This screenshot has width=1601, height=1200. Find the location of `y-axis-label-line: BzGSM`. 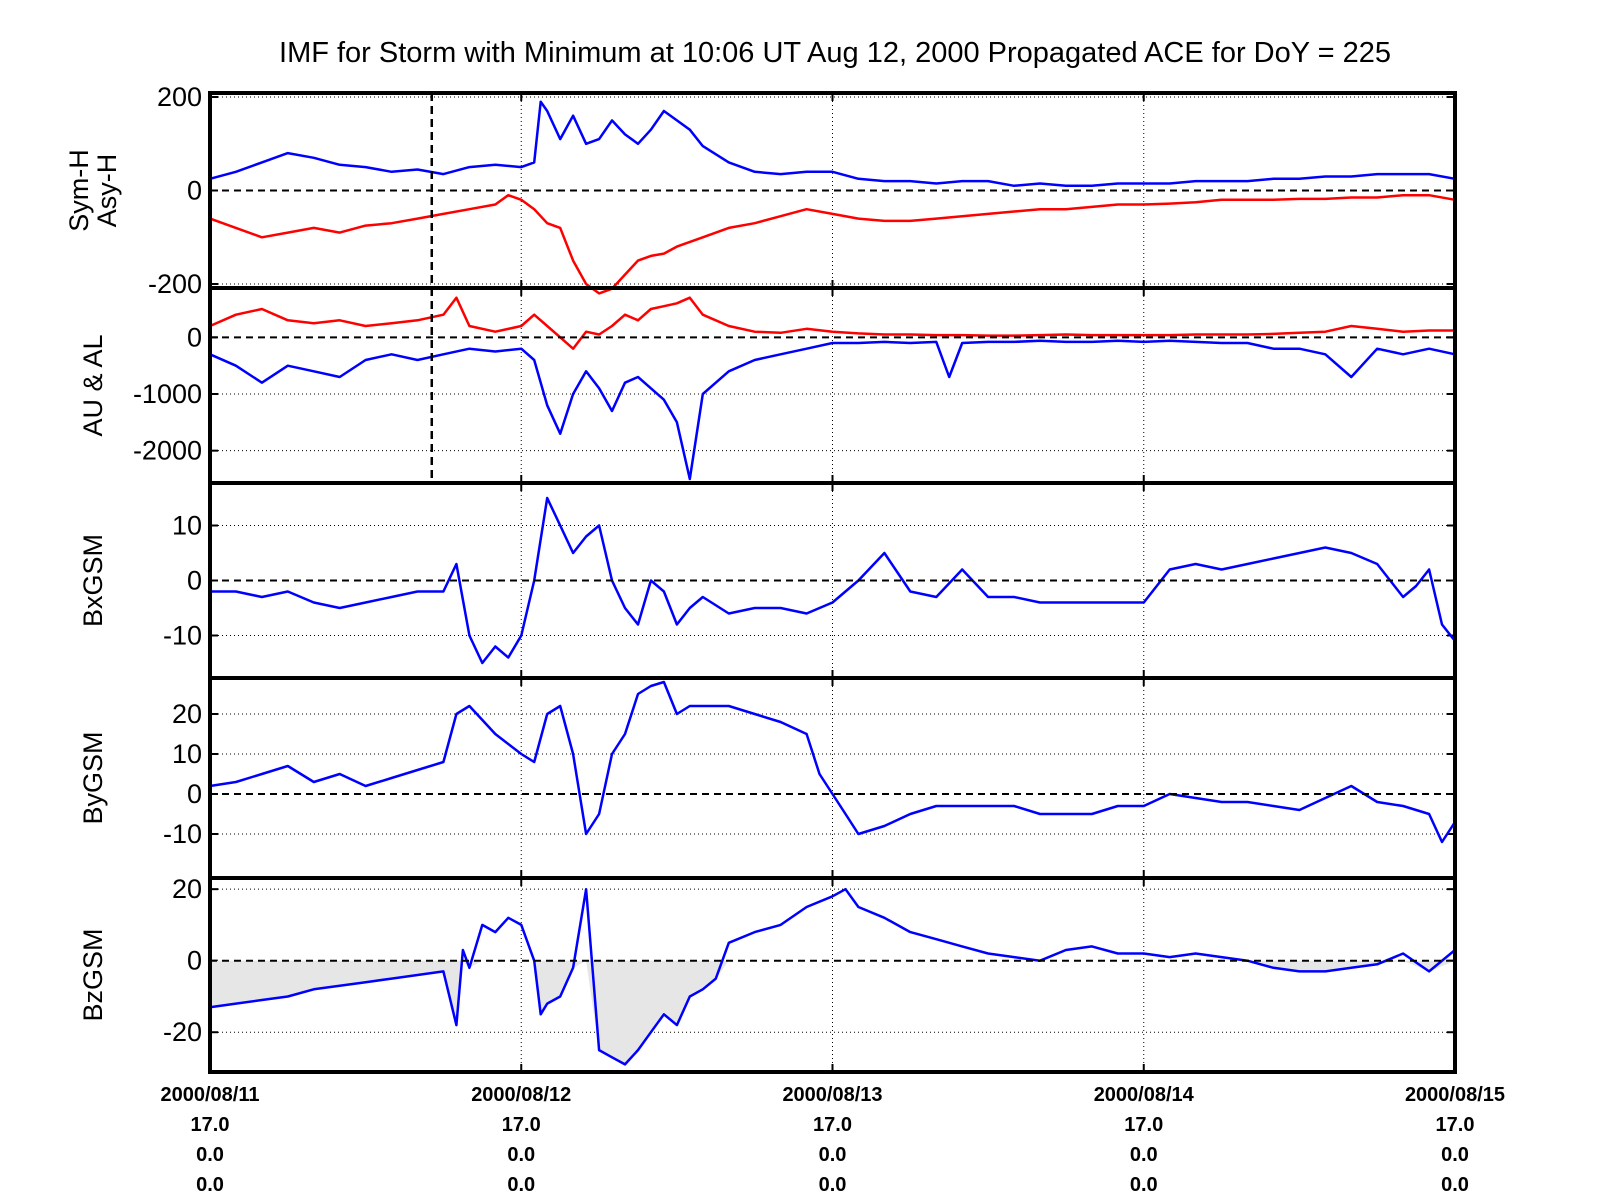

y-axis-label-line: BzGSM is located at coordinates (93, 974).